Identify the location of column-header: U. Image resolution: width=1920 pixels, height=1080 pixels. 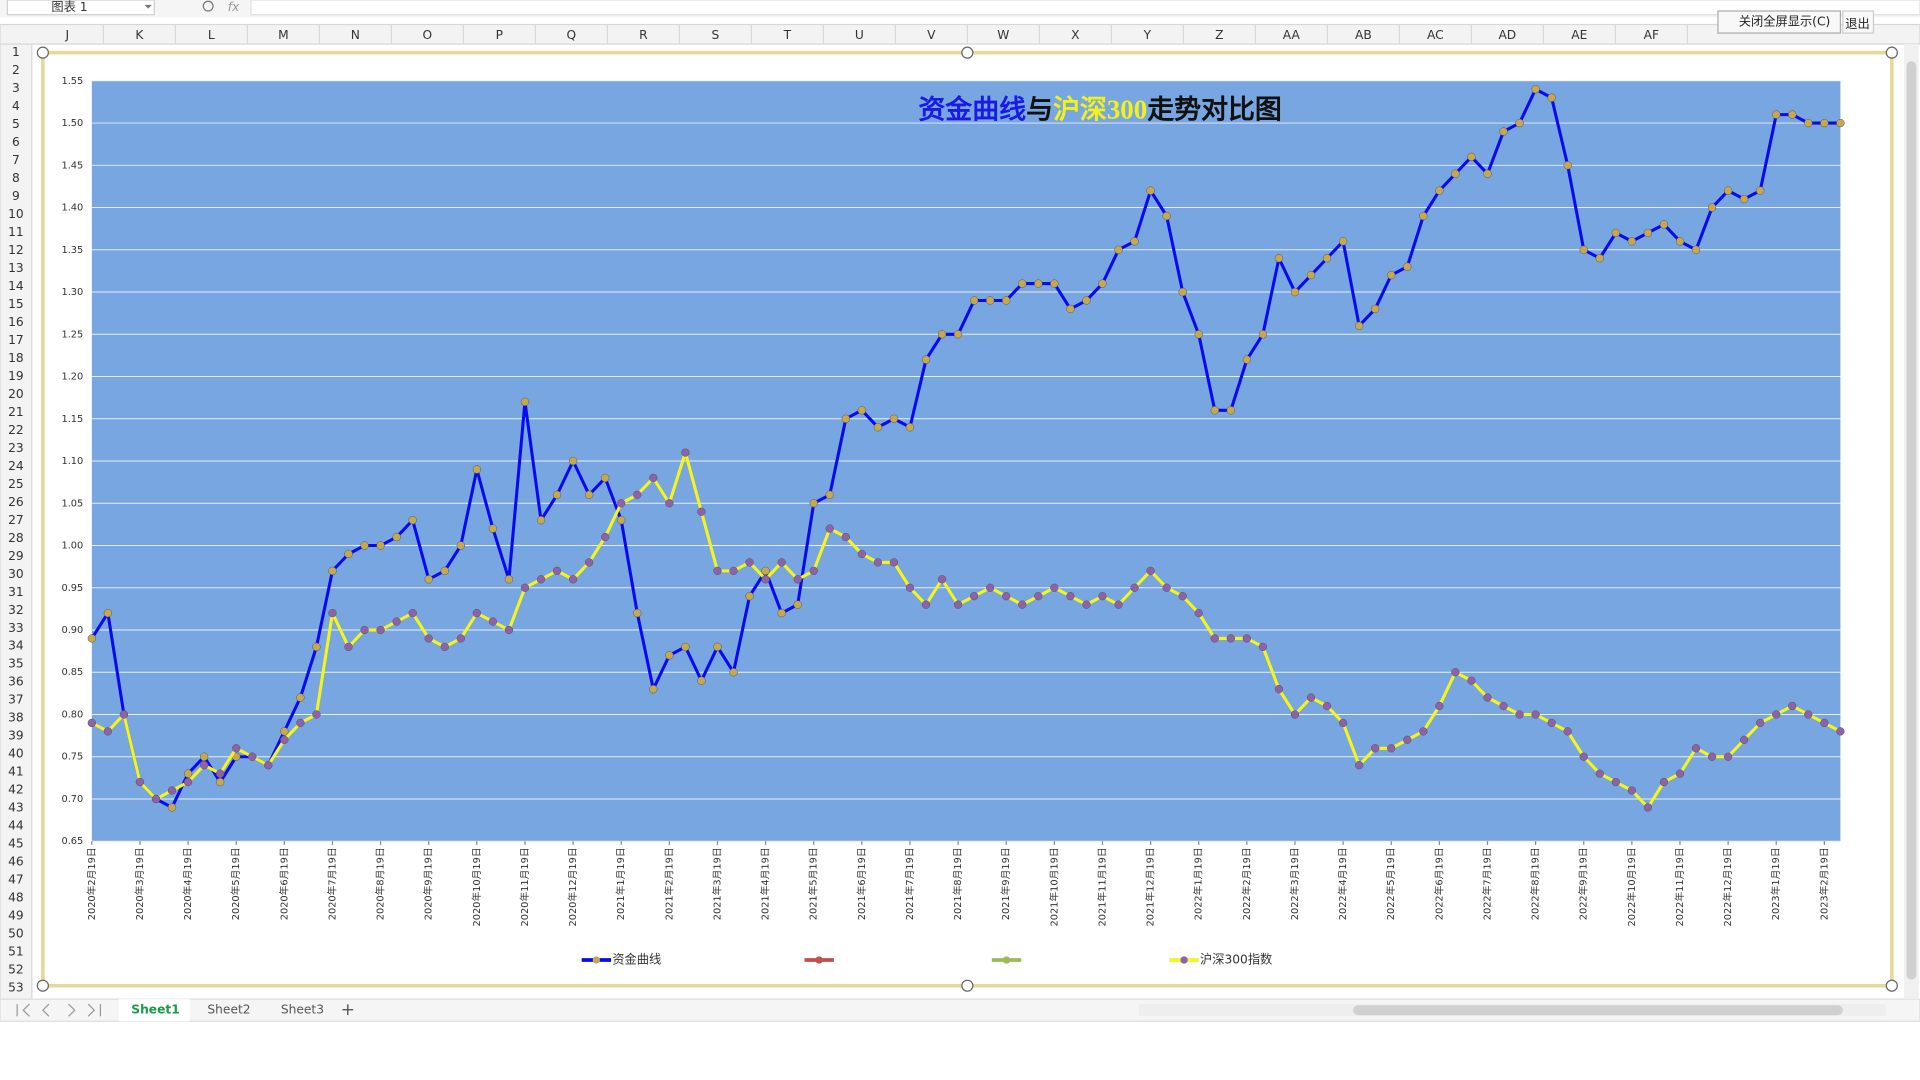
(859, 35).